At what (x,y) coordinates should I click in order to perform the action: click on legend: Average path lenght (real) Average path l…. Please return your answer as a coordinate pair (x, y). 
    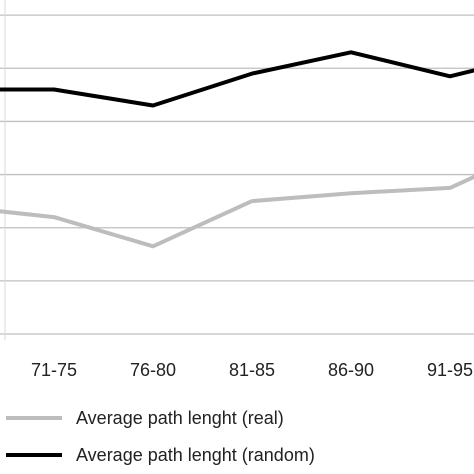
    Looking at the image, I should click on (160, 436).